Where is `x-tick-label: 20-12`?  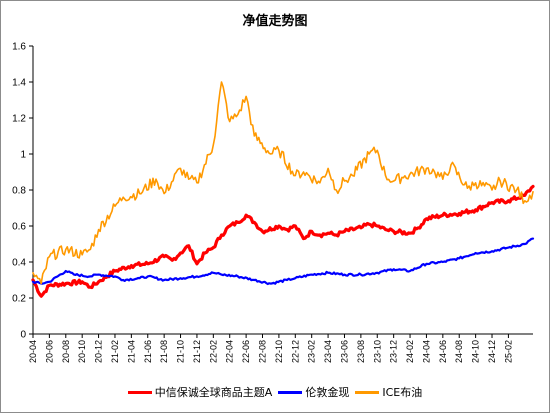 x-tick-label: 20-12 is located at coordinates (99, 351).